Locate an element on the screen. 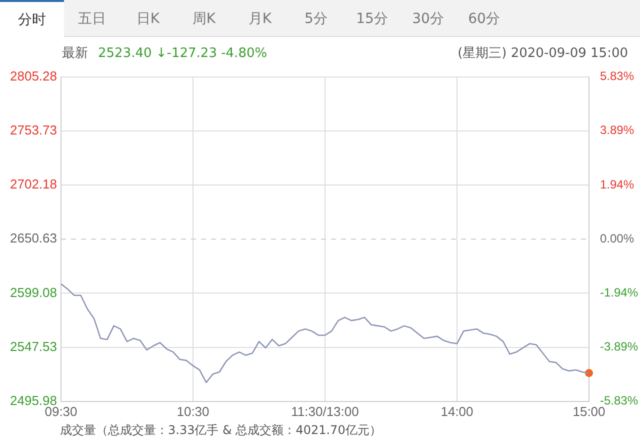 This screenshot has width=640, height=441. y-tick-label: 2702.18 is located at coordinates (33, 184).